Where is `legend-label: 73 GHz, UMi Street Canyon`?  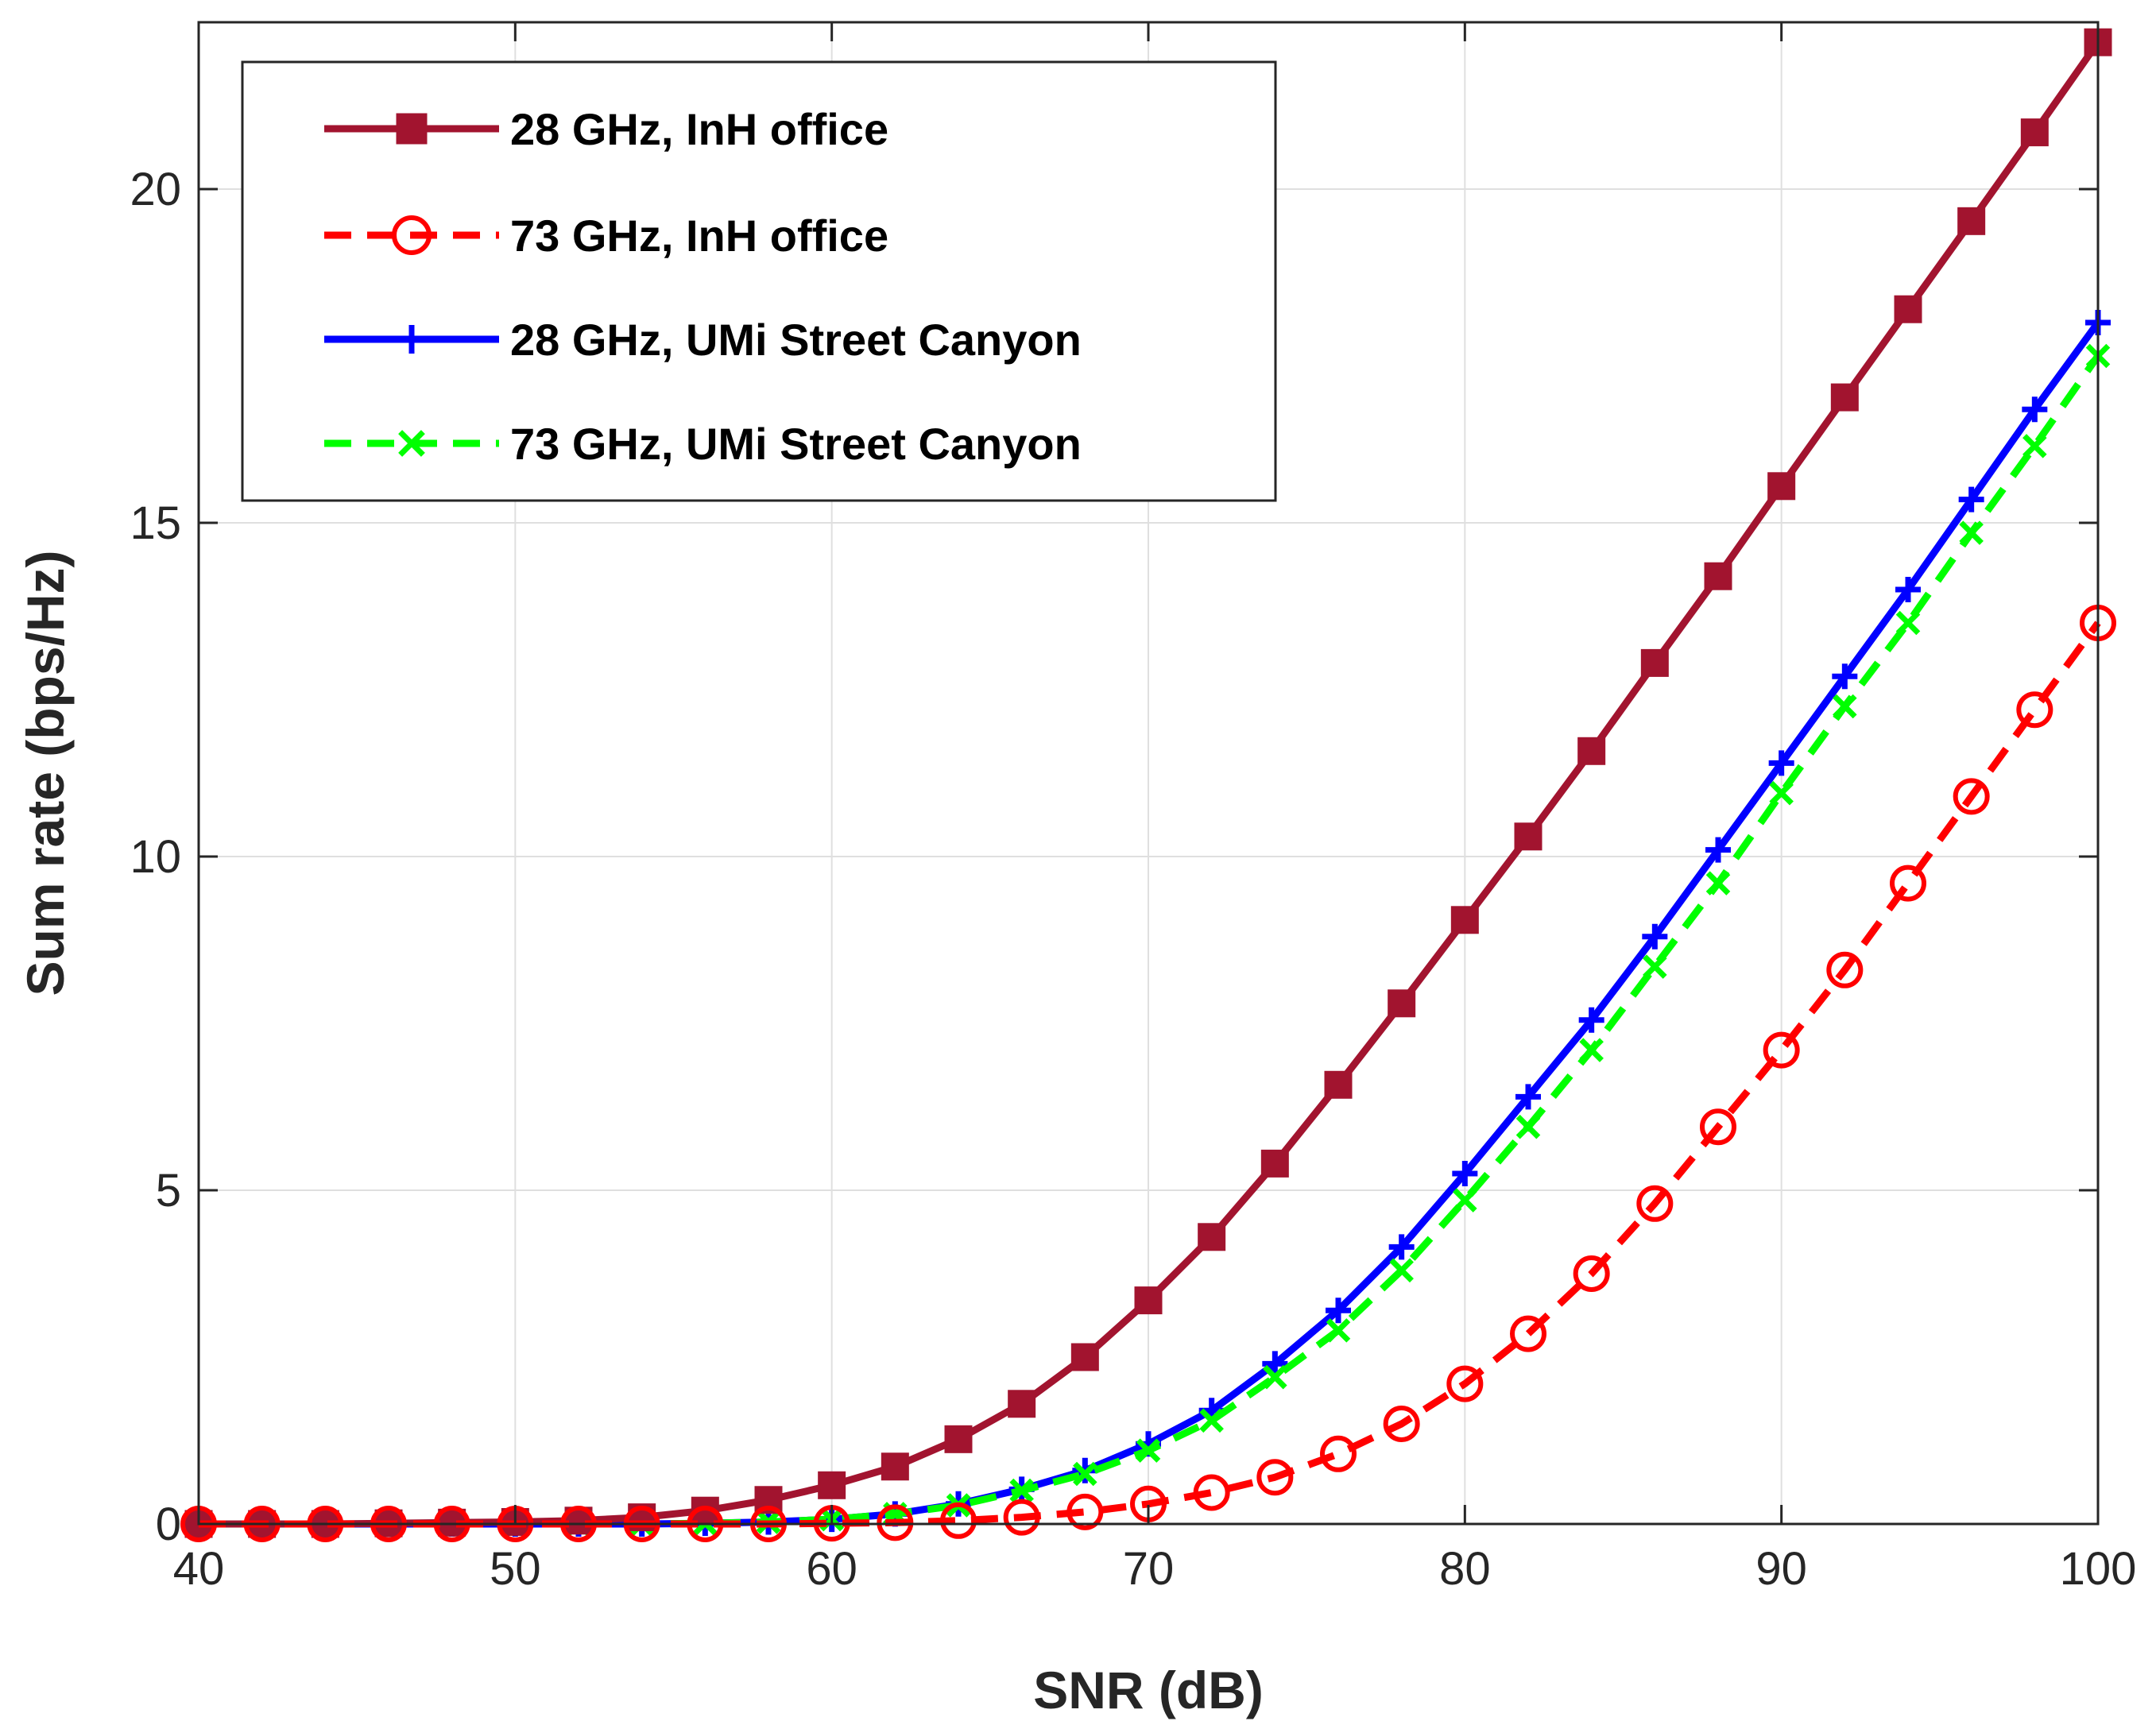
legend-label: 73 GHz, UMi Street Canyon is located at coordinates (796, 444).